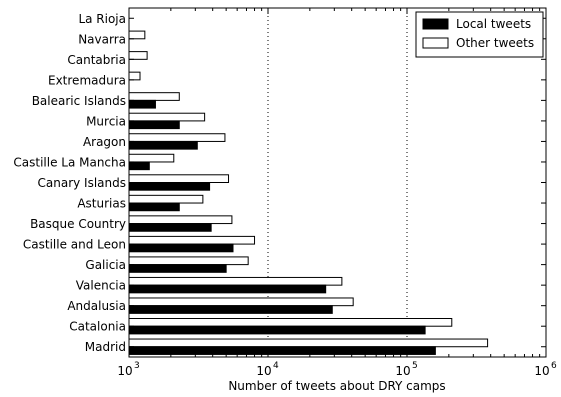 The height and width of the screenshot is (397, 561). Describe the element at coordinates (96, 306) in the screenshot. I see `y-category-label: Andalusia` at that location.